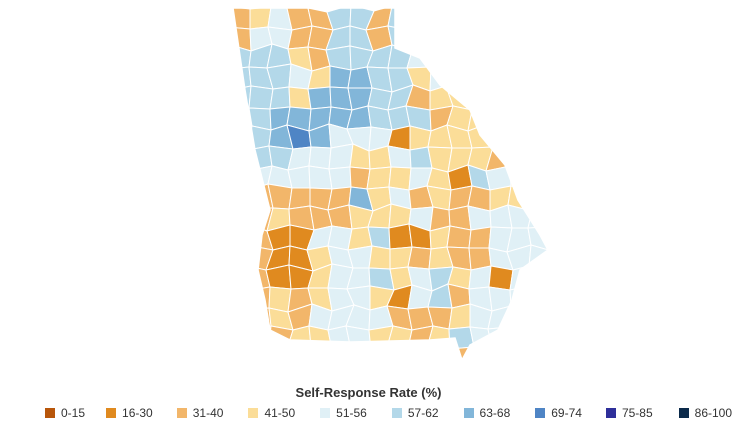 This screenshot has height=423, width=737. Describe the element at coordinates (368, 392) in the screenshot. I see `legend-title: Self-Response Rate (%)` at that location.